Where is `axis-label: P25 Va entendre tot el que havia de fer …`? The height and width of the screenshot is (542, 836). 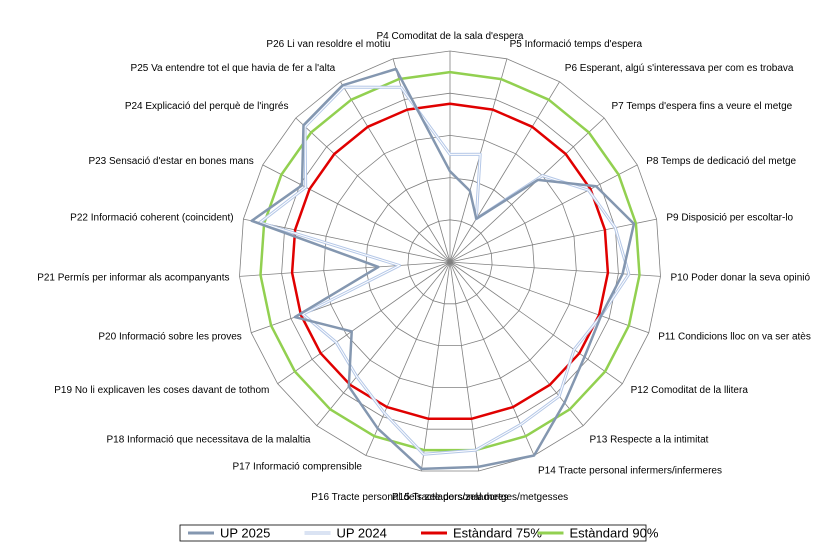 axis-label: P25 Va entendre tot el que havia de fer … is located at coordinates (233, 68).